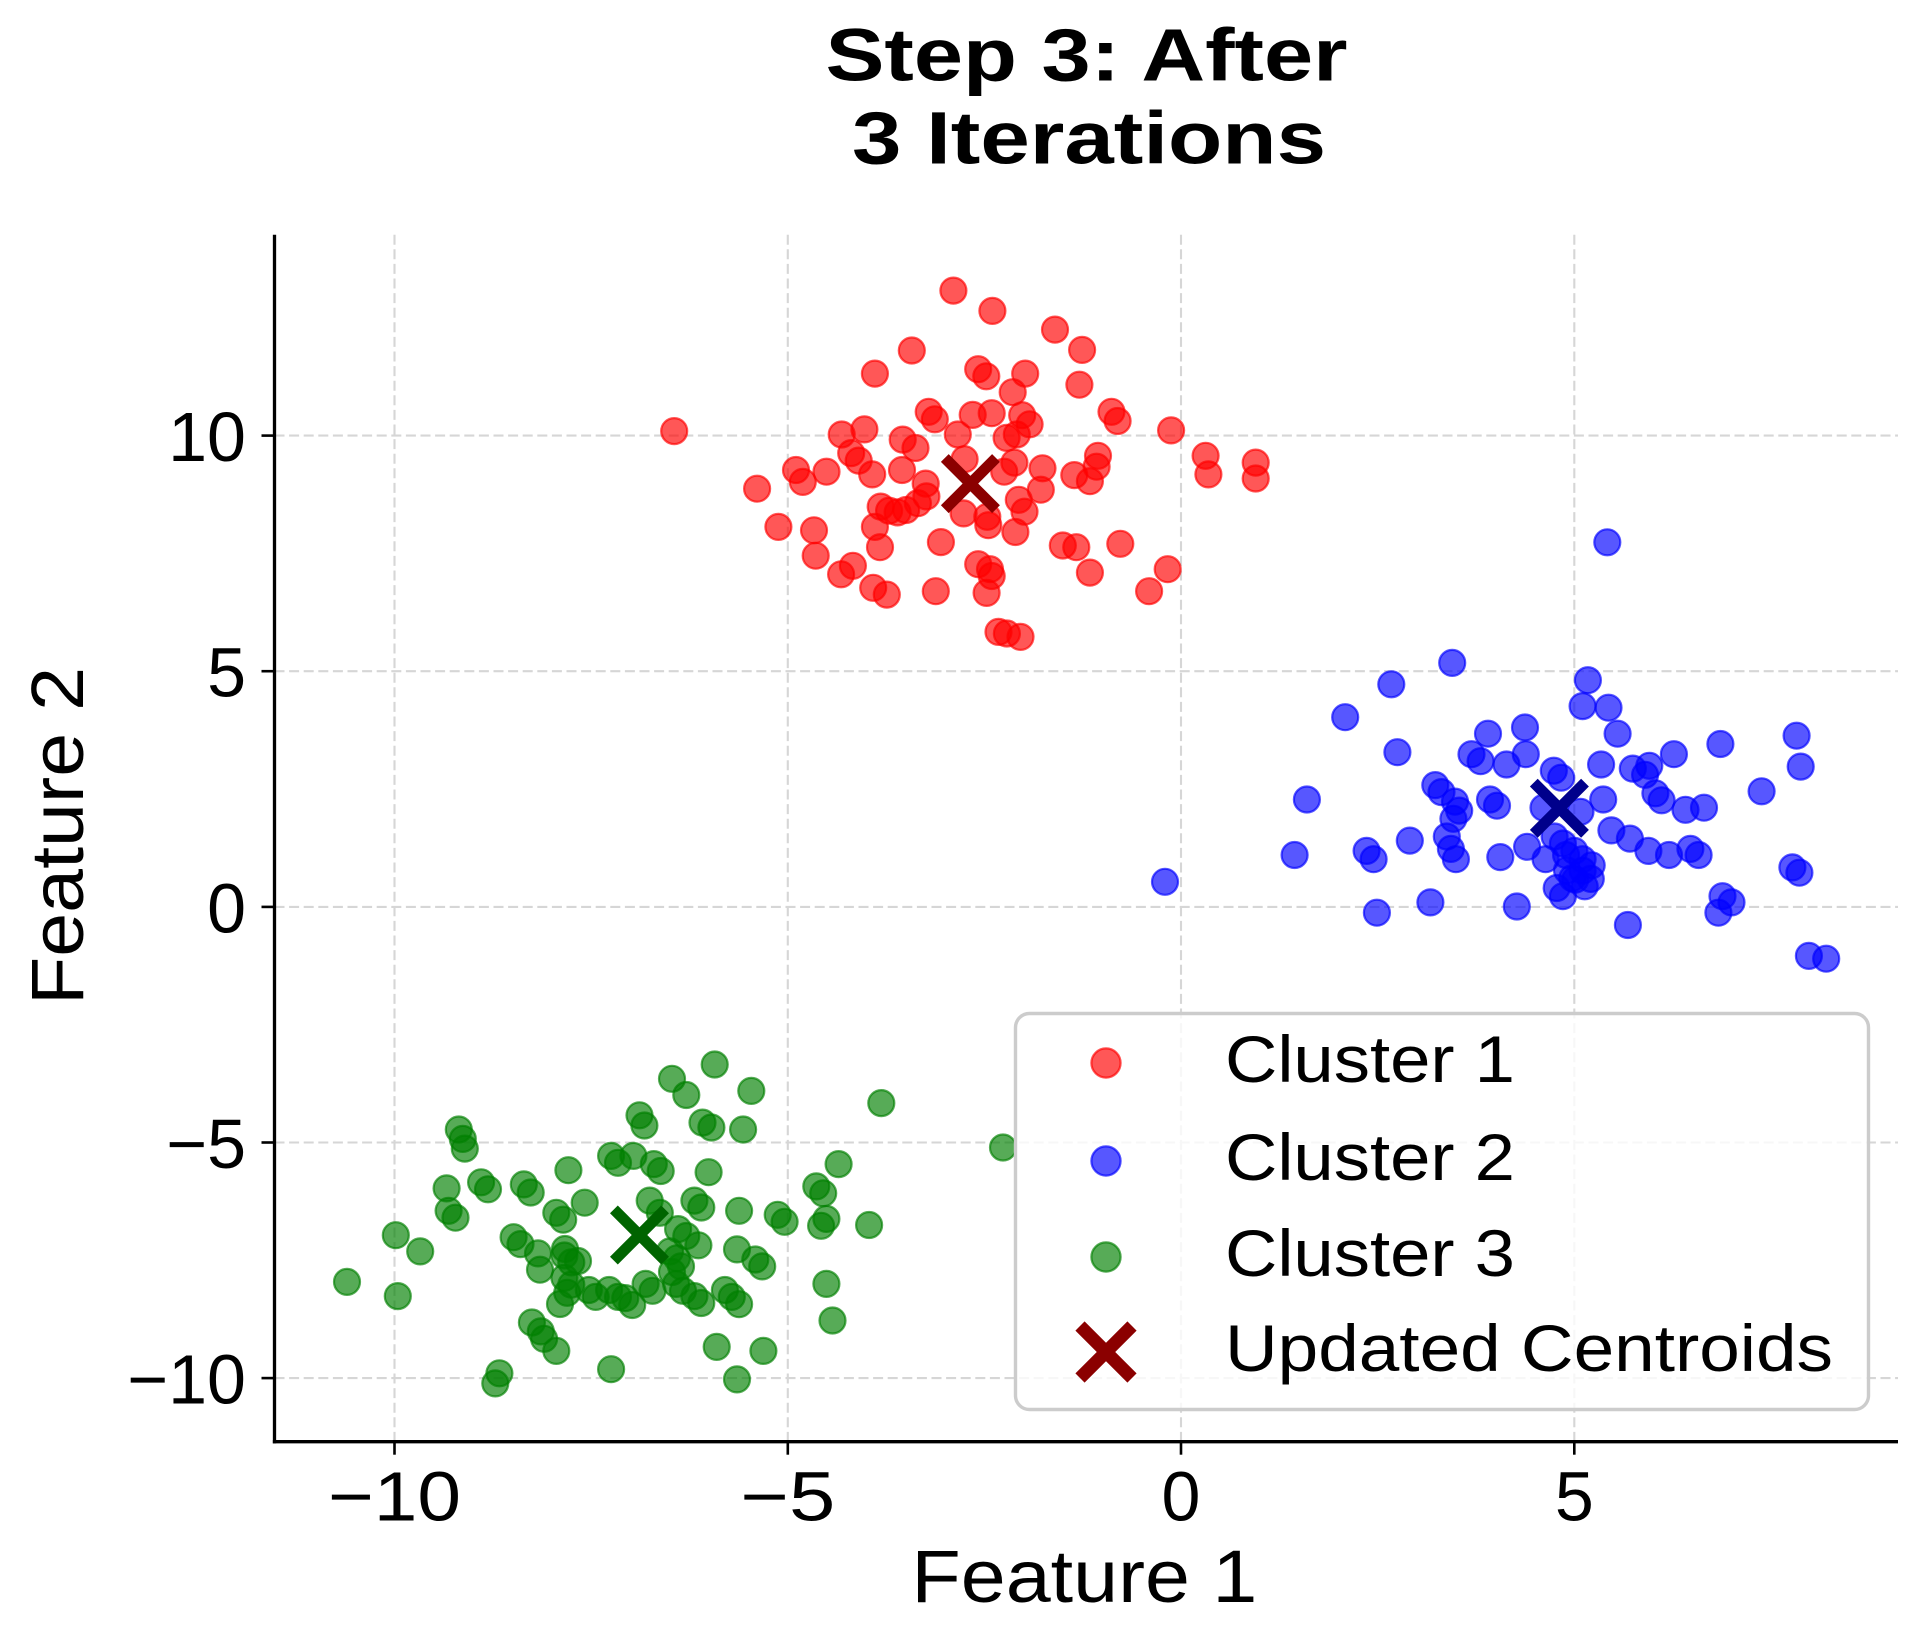 The width and height of the screenshot is (1920, 1647). What do you see at coordinates (207, 437) in the screenshot?
I see `svg-text: 10` at bounding box center [207, 437].